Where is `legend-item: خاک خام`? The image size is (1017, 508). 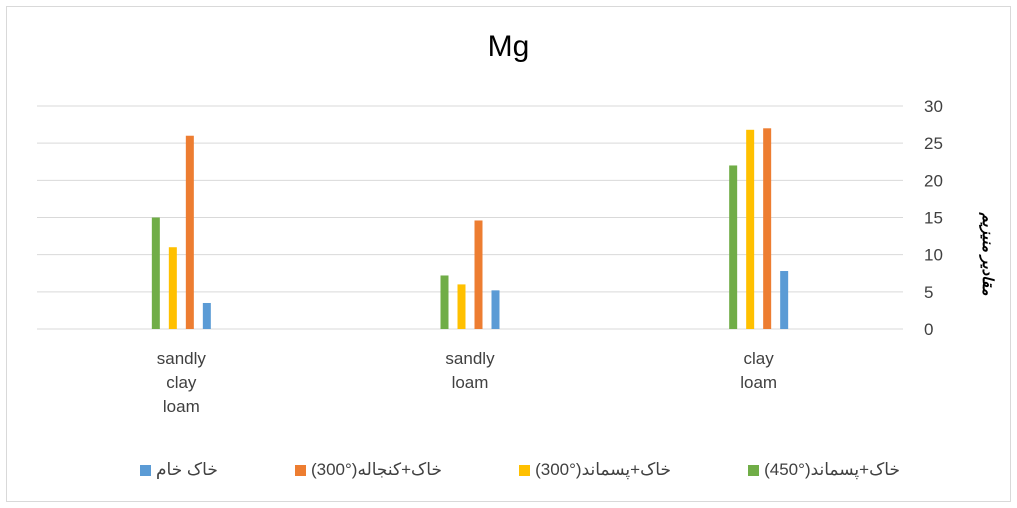 legend-item: خاک خام is located at coordinates (179, 470).